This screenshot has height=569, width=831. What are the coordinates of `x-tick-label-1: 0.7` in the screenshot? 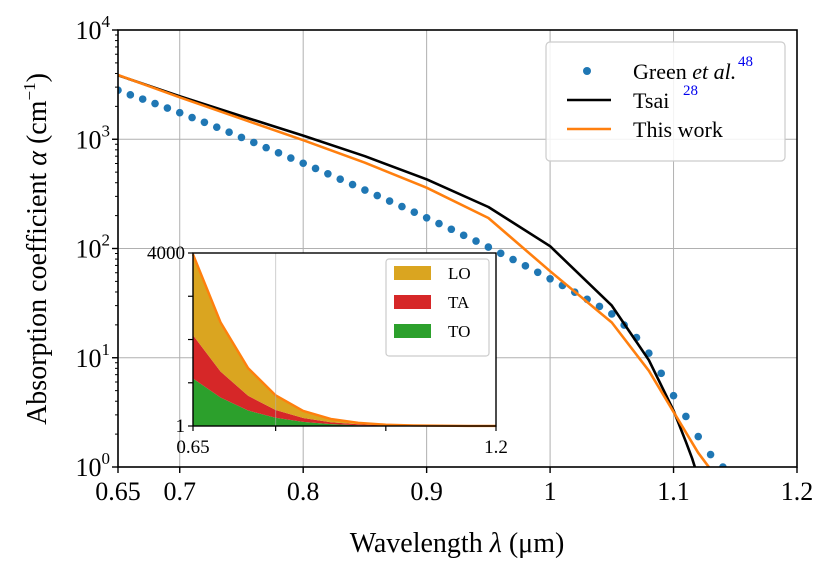 It's located at (179, 491).